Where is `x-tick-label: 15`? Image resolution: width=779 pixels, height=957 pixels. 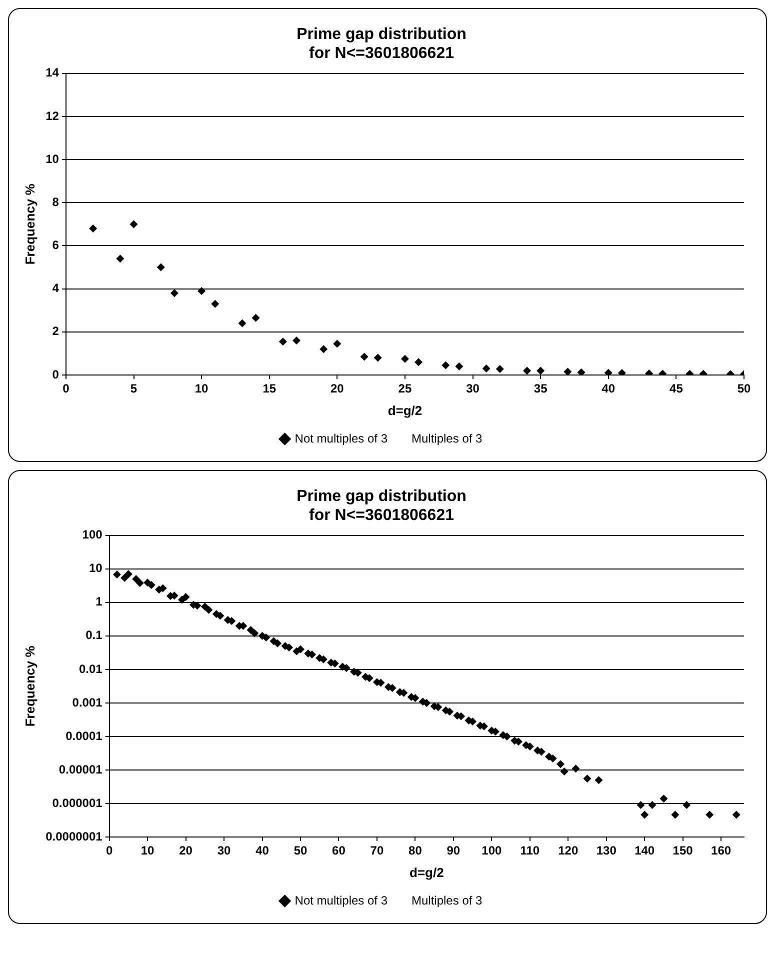
x-tick-label: 15 is located at coordinates (269, 389).